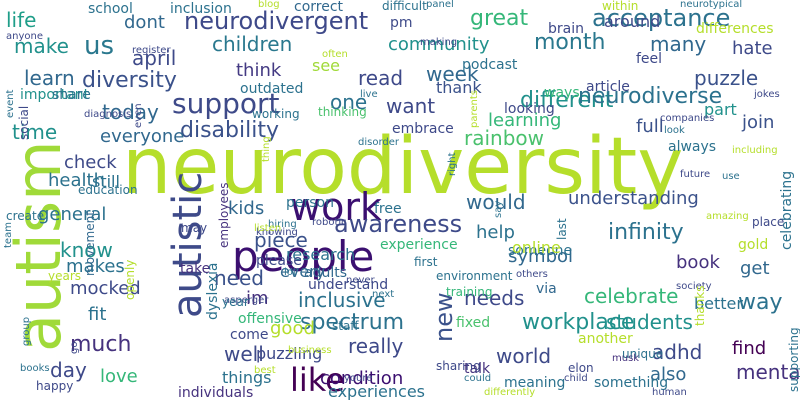 The height and width of the screenshot is (400, 800). Describe the element at coordinates (498, 209) in the screenshot. I see `word-say: say` at that location.